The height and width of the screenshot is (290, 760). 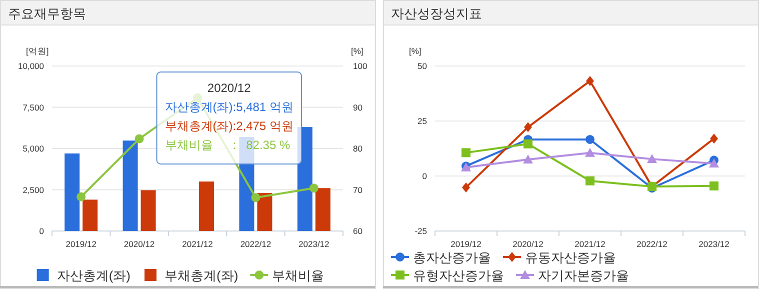 I want to click on y-tick-label: 2,500, so click(x=33, y=189).